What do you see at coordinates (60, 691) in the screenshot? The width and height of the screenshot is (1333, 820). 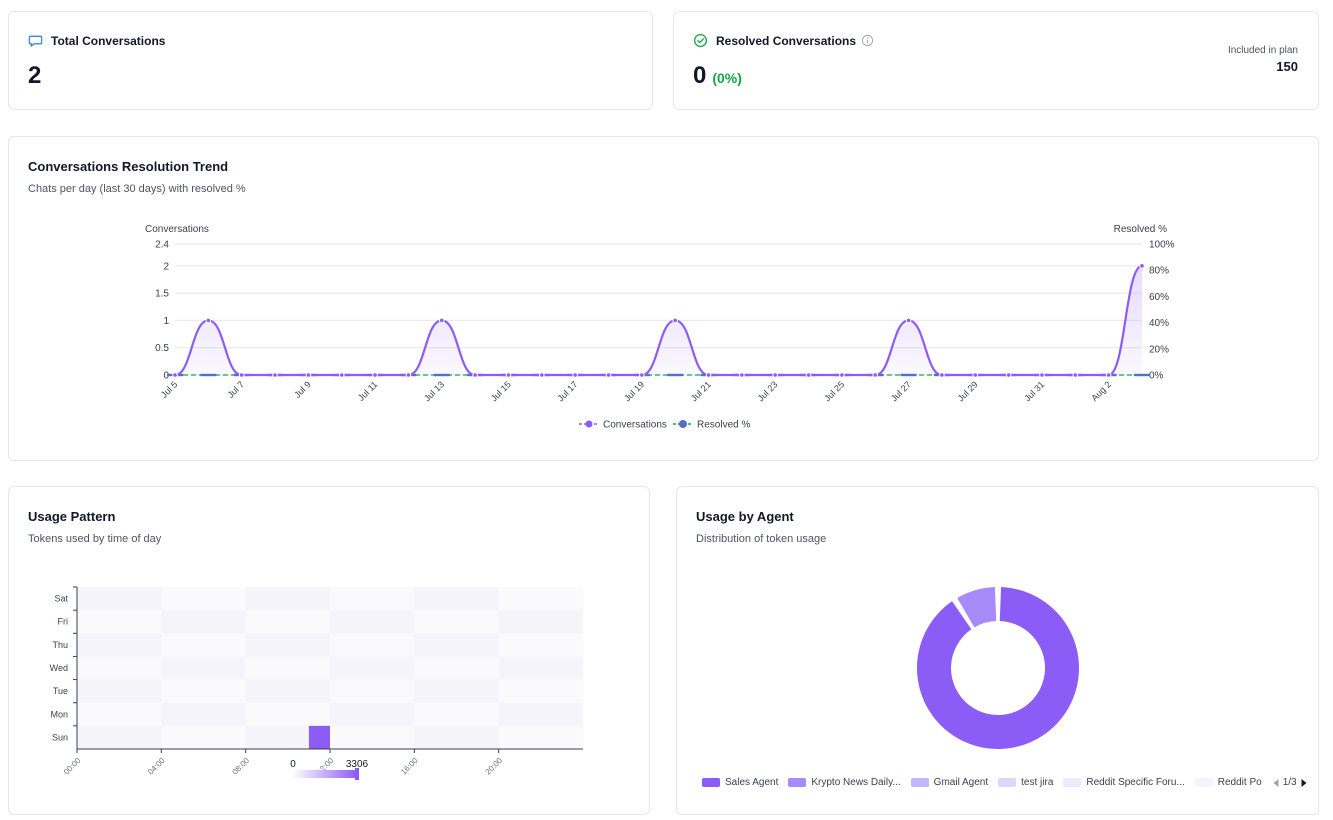 I see `y-tick-label: Tue` at bounding box center [60, 691].